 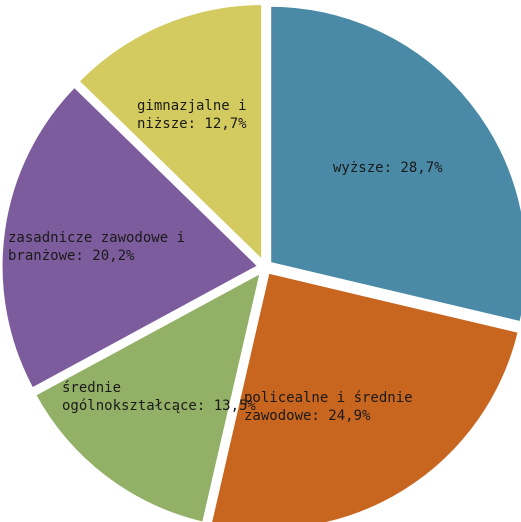 What do you see at coordinates (159, 397) in the screenshot?
I see `slice-label-3: średnie ogólnokształcące: 13,5%` at bounding box center [159, 397].